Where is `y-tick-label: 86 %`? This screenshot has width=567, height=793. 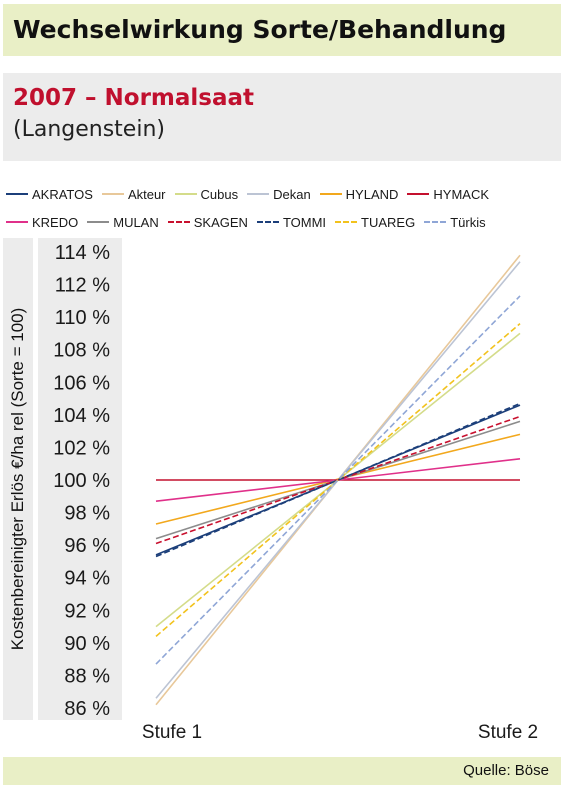
y-tick-label: 86 % is located at coordinates (87, 709).